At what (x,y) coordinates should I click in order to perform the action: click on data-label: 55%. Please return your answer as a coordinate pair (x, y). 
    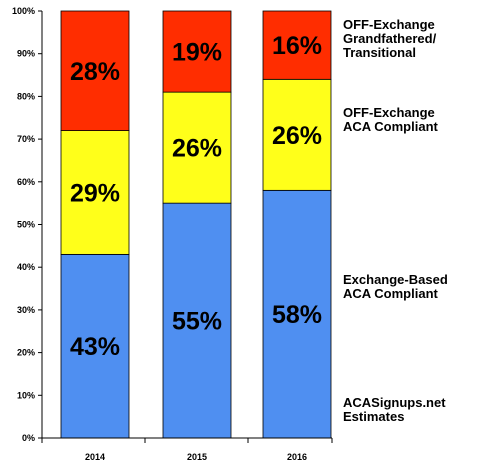
    Looking at the image, I should click on (197, 322).